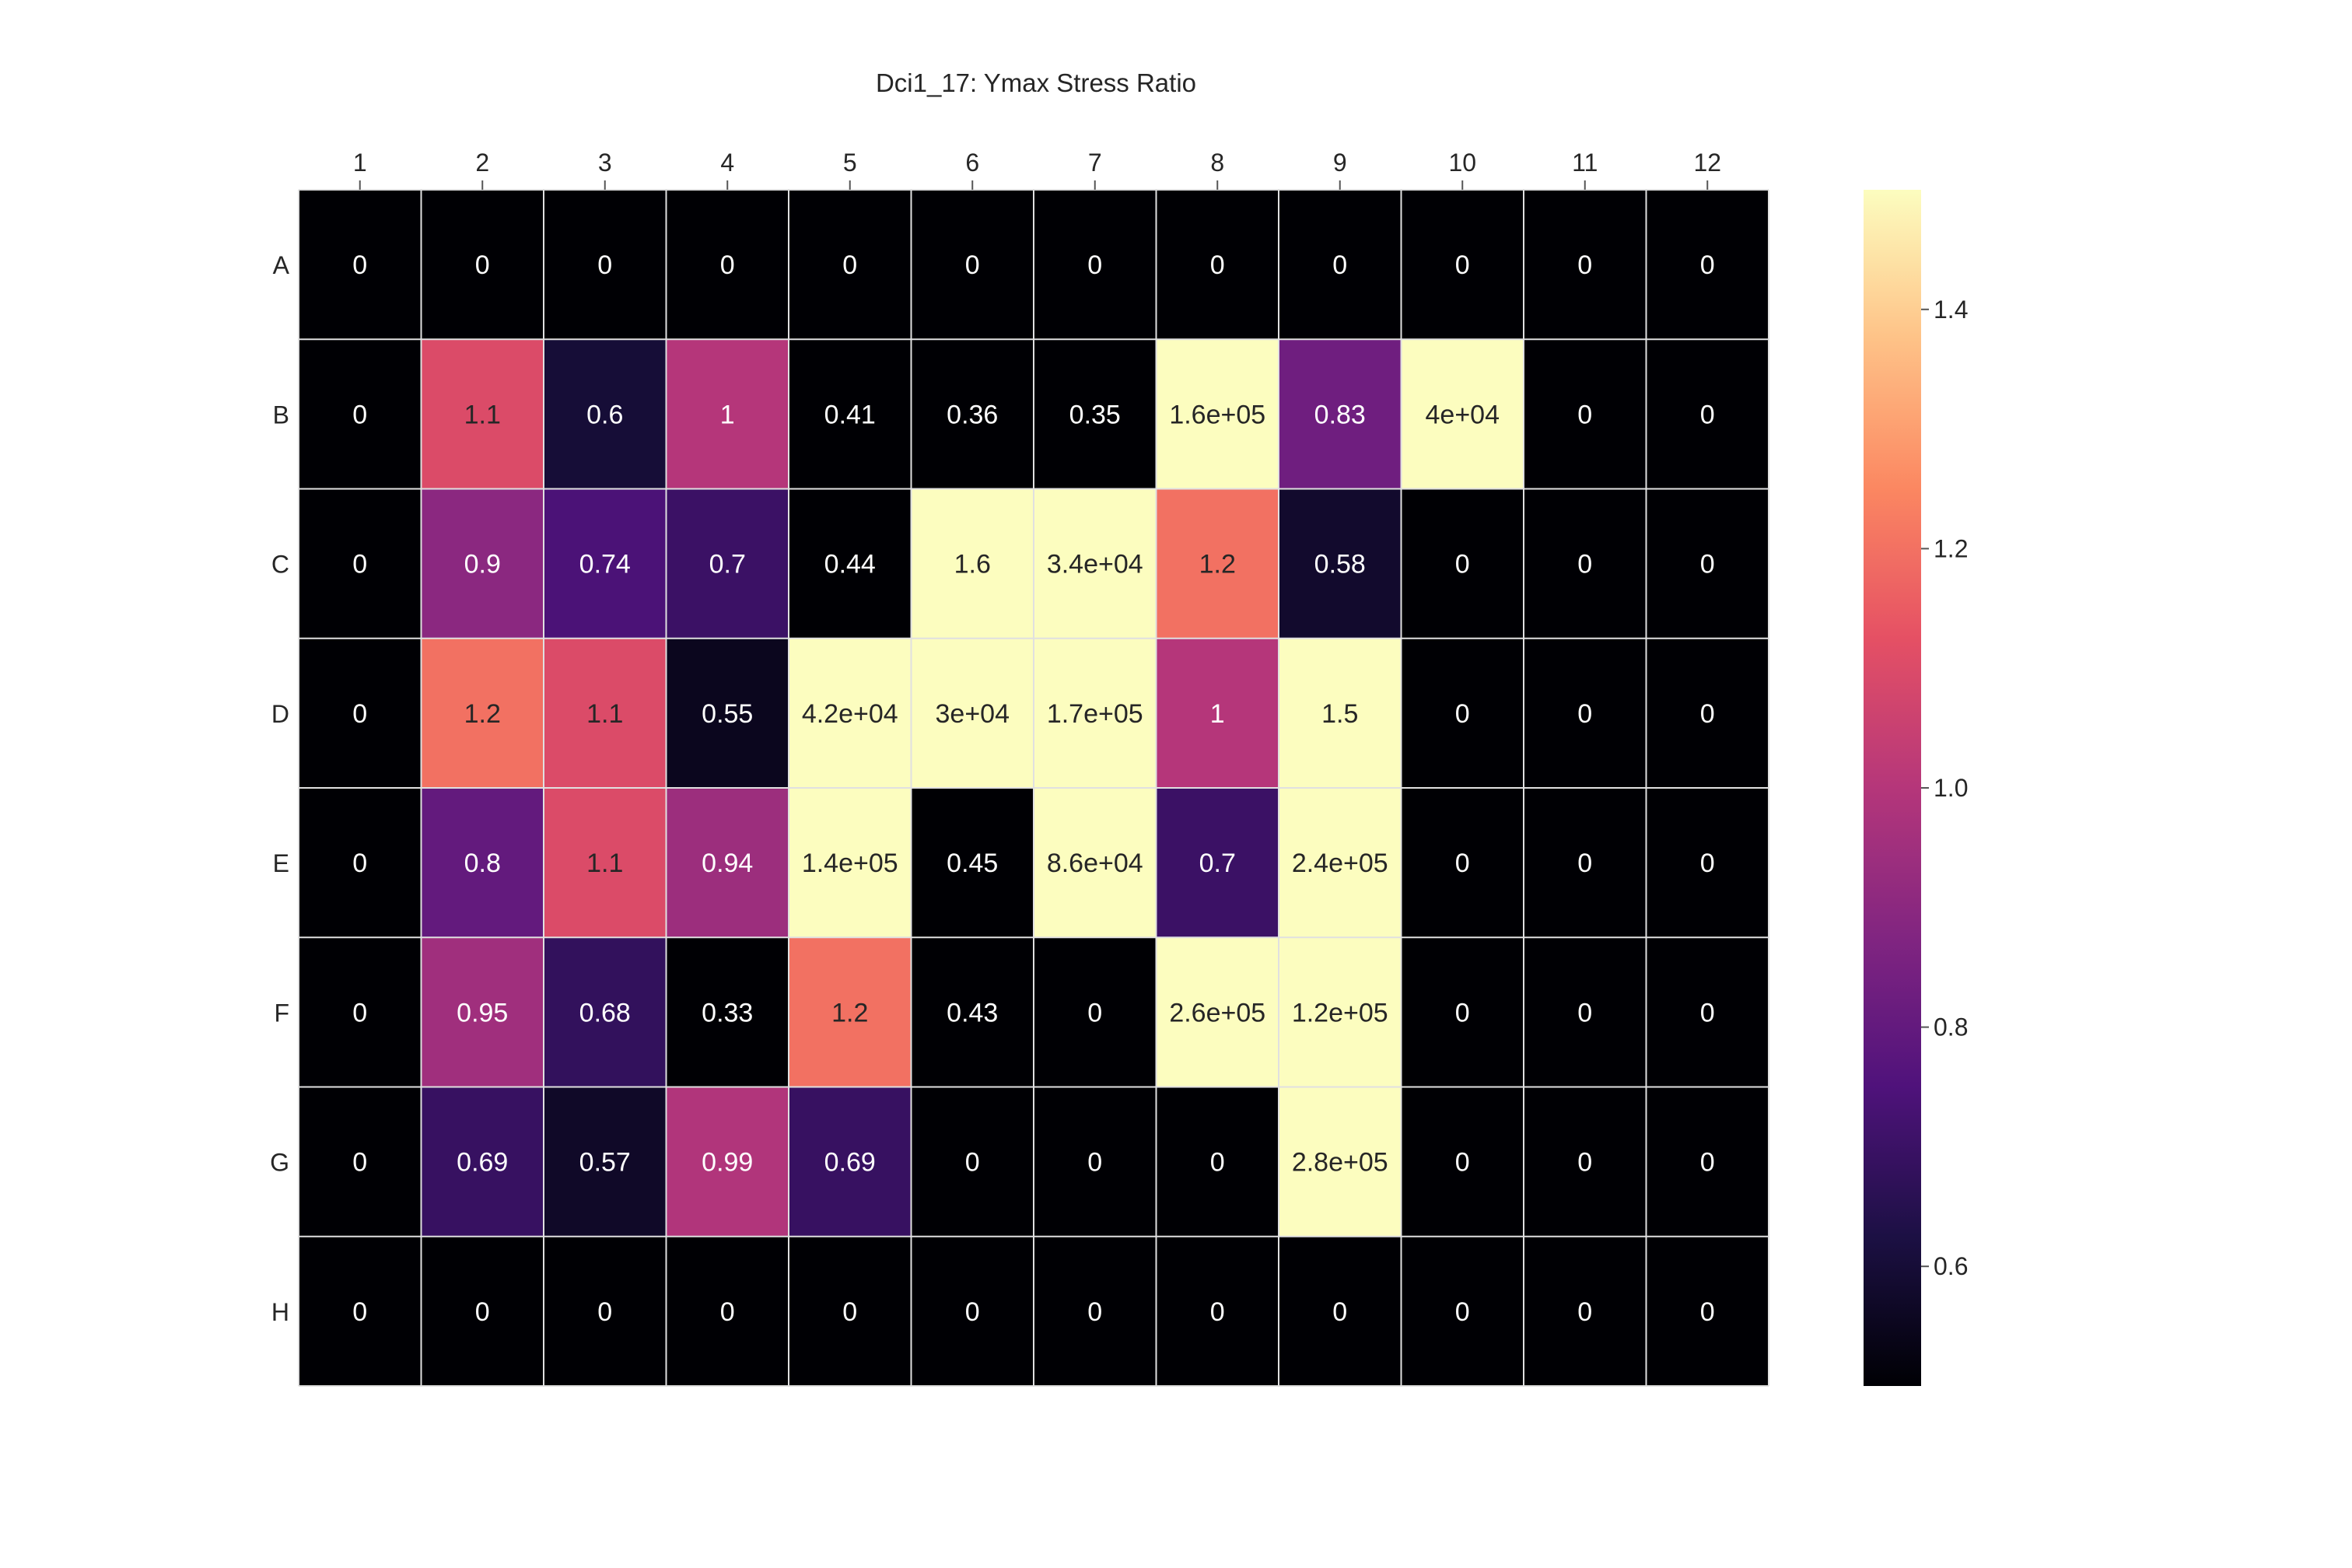 Image resolution: width=2352 pixels, height=1568 pixels. I want to click on row-tick-label: E, so click(281, 863).